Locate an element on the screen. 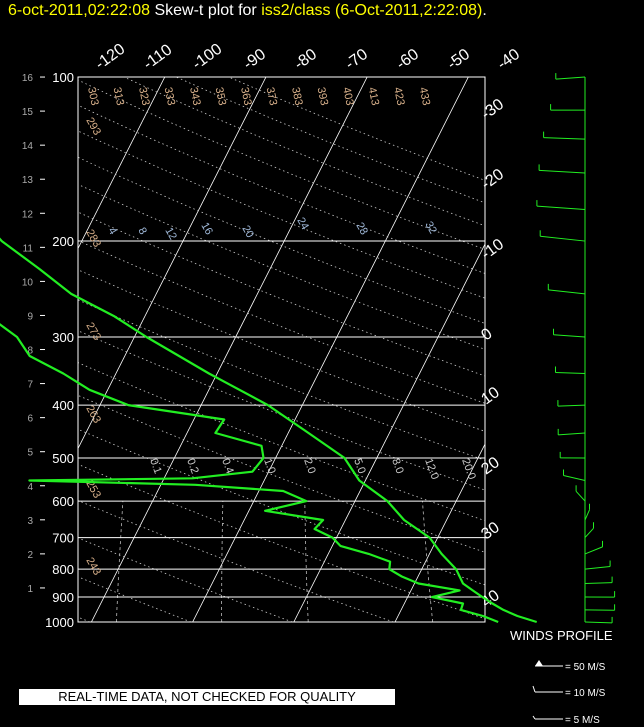  top-temperature-label: -70 is located at coordinates (356, 59).